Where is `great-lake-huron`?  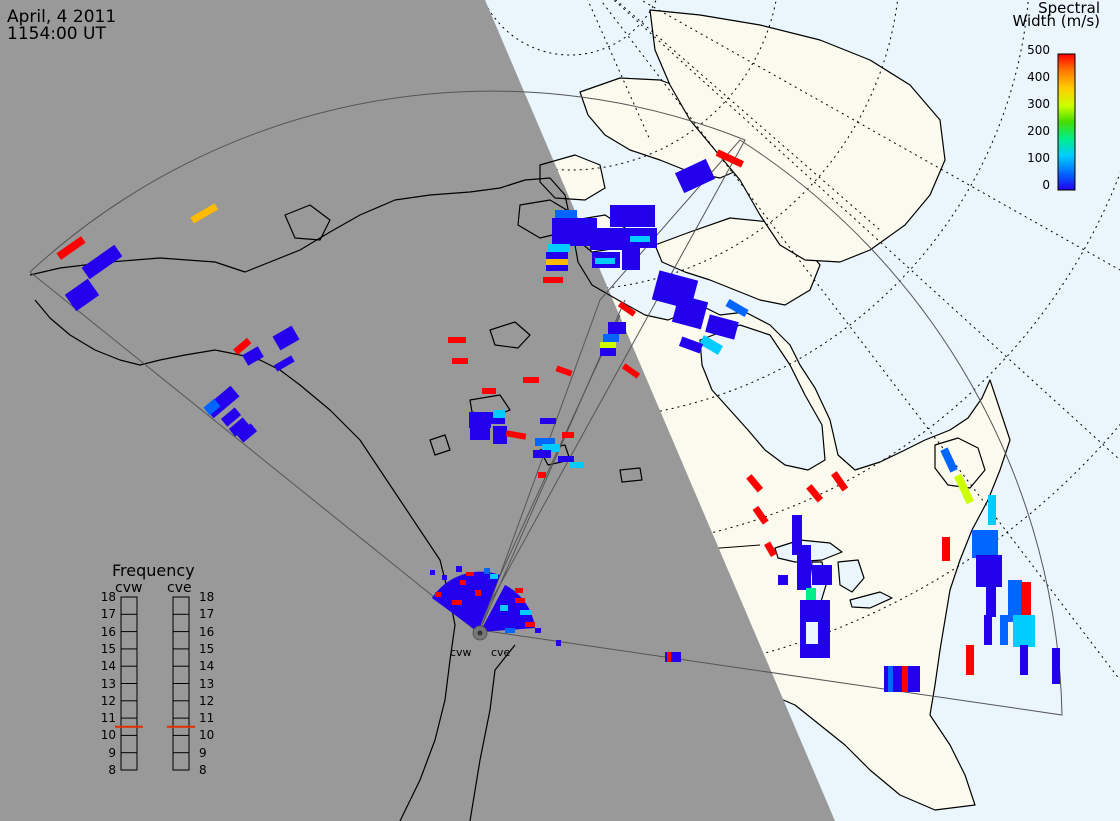 great-lake-huron is located at coordinates (851, 576).